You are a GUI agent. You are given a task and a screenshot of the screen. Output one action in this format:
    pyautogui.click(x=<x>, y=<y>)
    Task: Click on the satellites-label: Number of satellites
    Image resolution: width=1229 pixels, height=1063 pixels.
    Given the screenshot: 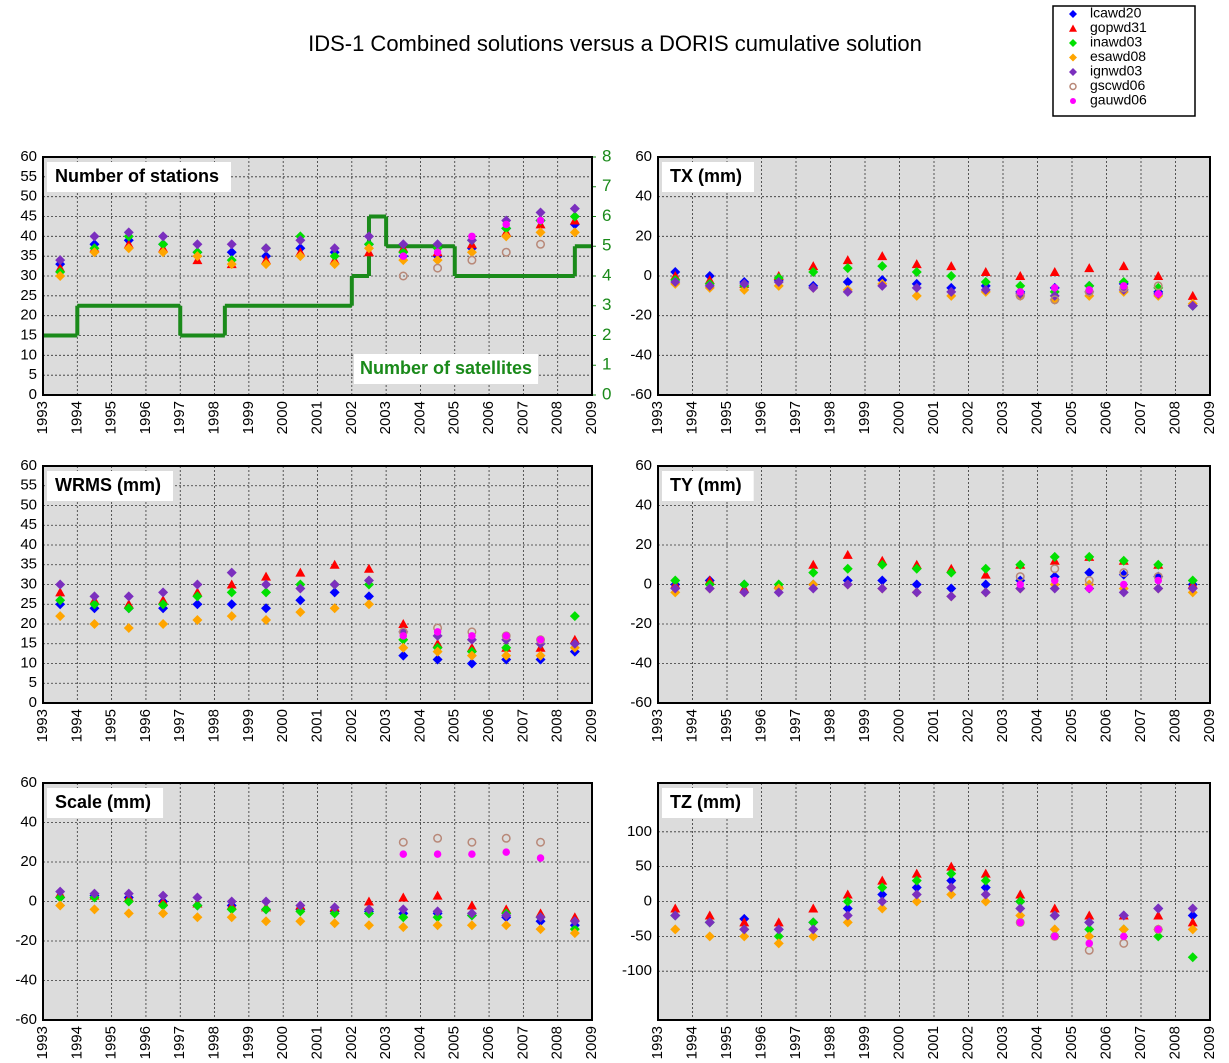 What is the action you would take?
    pyautogui.click(x=446, y=368)
    